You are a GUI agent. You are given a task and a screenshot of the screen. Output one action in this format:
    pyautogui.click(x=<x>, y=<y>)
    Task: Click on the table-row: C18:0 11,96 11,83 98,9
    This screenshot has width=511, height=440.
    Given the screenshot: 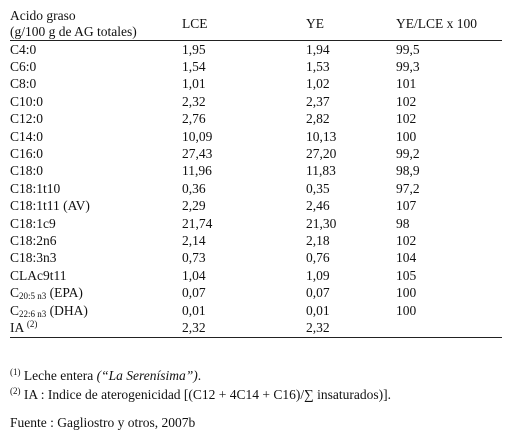 What is the action you would take?
    pyautogui.click(x=256, y=171)
    